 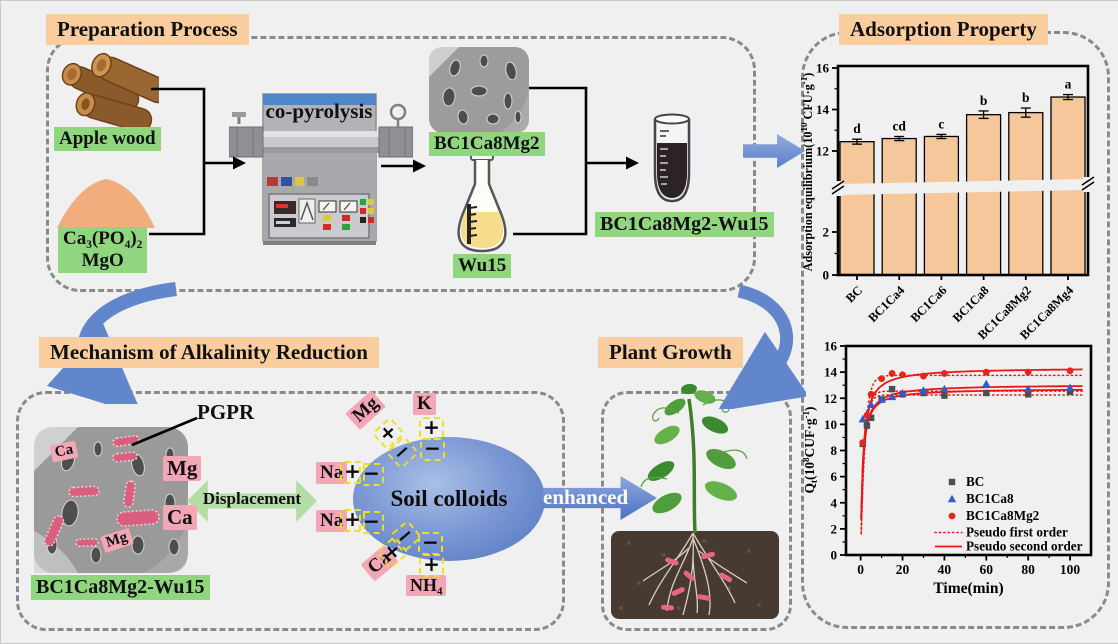 I want to click on pgpr-label: PGPR, so click(x=226, y=412).